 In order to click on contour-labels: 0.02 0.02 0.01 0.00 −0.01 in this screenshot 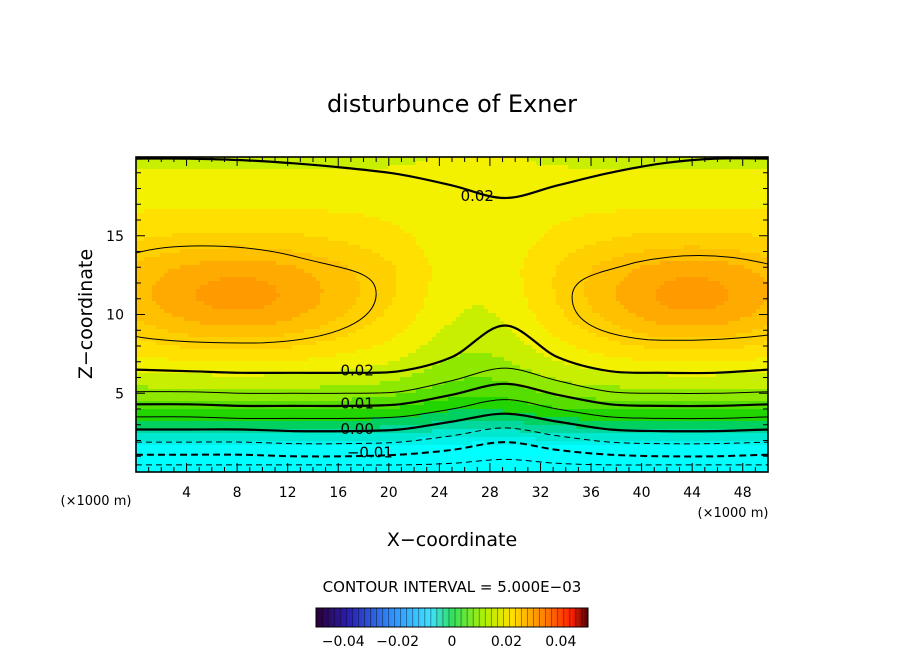, I will do `click(416, 324)`.